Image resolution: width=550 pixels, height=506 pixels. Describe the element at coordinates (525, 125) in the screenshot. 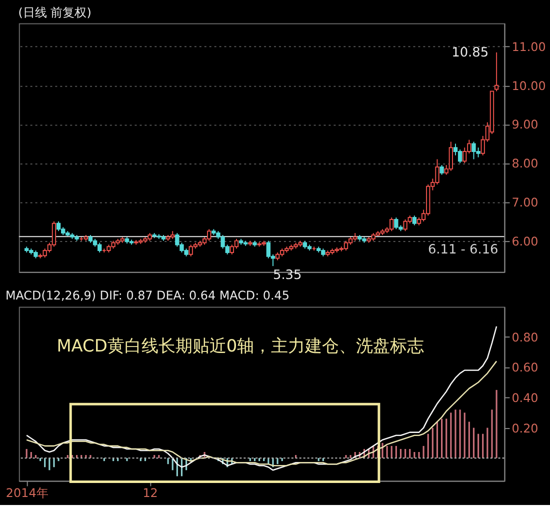

I see `y-tick-label: 9.00` at that location.